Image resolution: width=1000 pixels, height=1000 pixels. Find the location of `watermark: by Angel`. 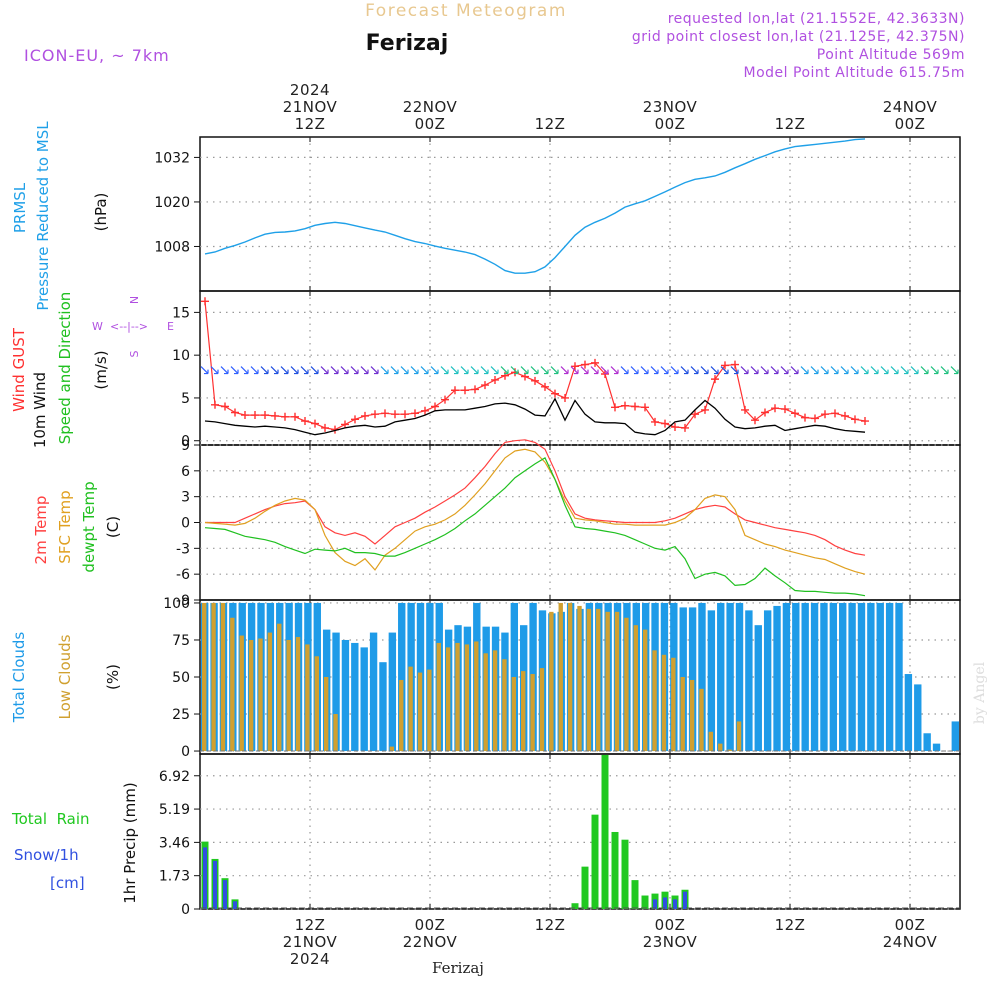

watermark: by Angel is located at coordinates (980, 692).